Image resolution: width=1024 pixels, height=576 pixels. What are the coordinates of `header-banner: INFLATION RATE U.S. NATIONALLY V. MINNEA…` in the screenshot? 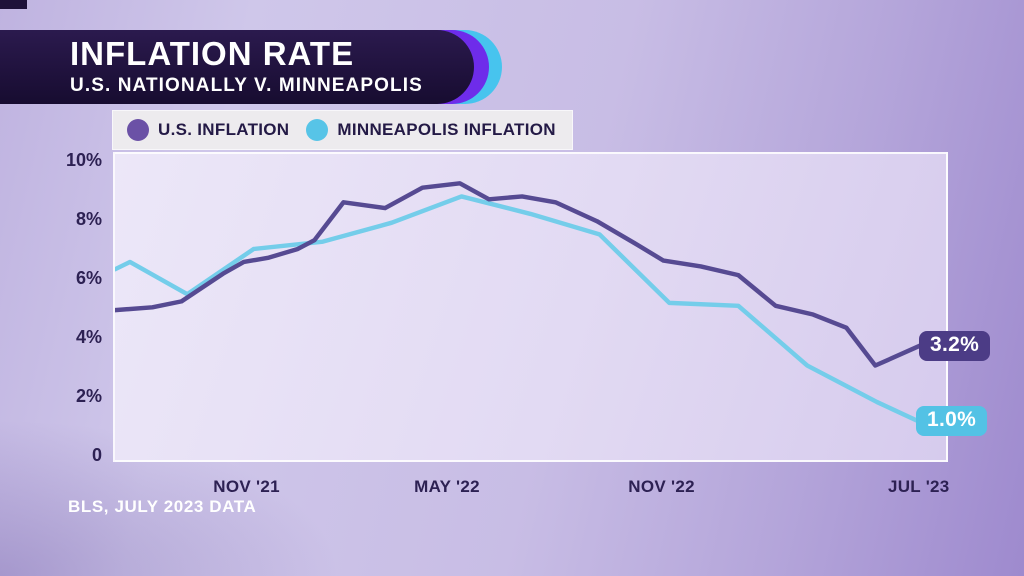 It's located at (260, 67).